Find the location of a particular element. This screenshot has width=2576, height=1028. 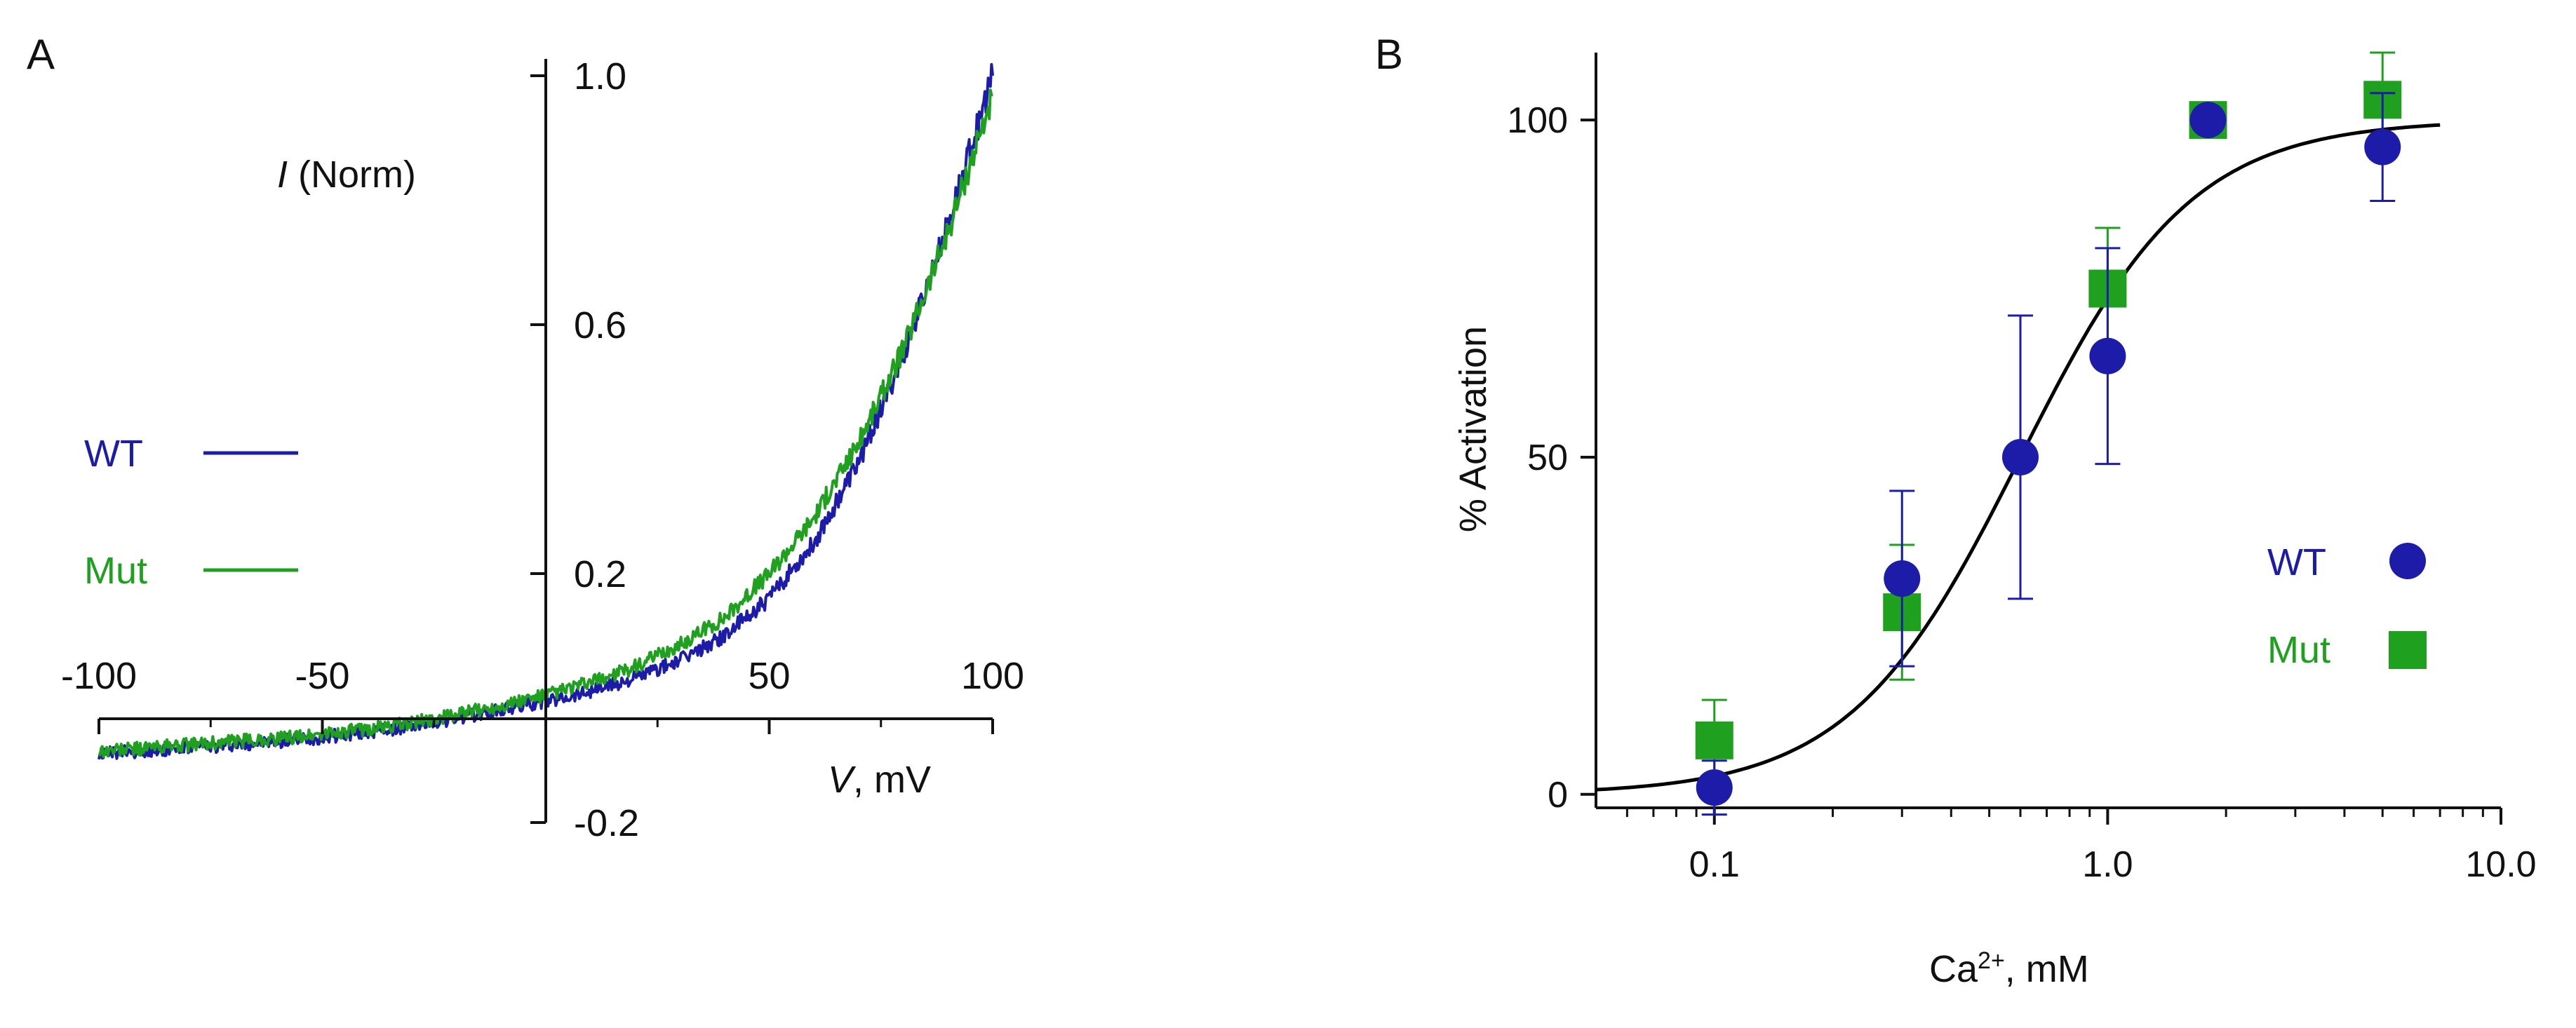

panel-b-y-axis-label: % Activation is located at coordinates (1473, 429).